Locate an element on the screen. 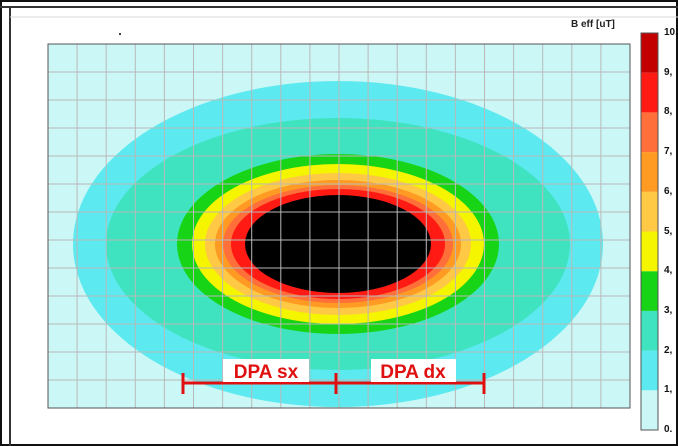  dpa-dx-label: DPA dx is located at coordinates (413, 372).